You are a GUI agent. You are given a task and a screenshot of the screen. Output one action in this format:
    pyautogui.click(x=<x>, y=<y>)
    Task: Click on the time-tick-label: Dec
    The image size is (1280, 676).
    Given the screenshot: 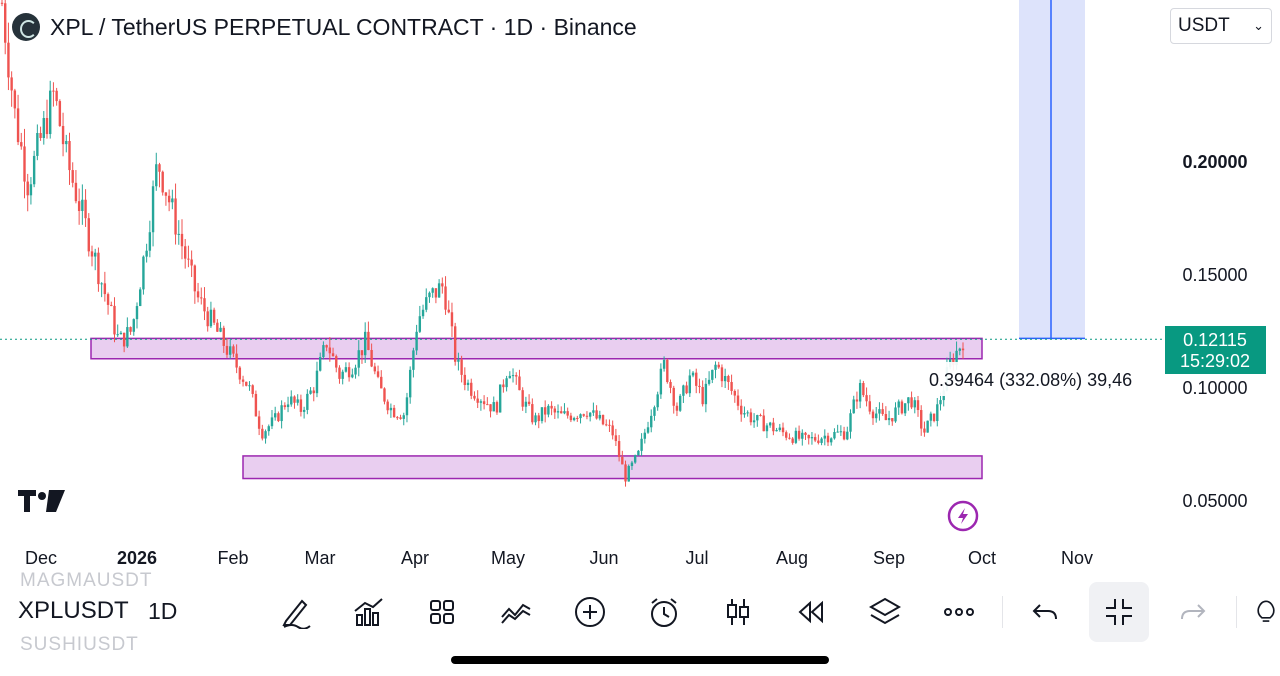 What is the action you would take?
    pyautogui.click(x=41, y=558)
    